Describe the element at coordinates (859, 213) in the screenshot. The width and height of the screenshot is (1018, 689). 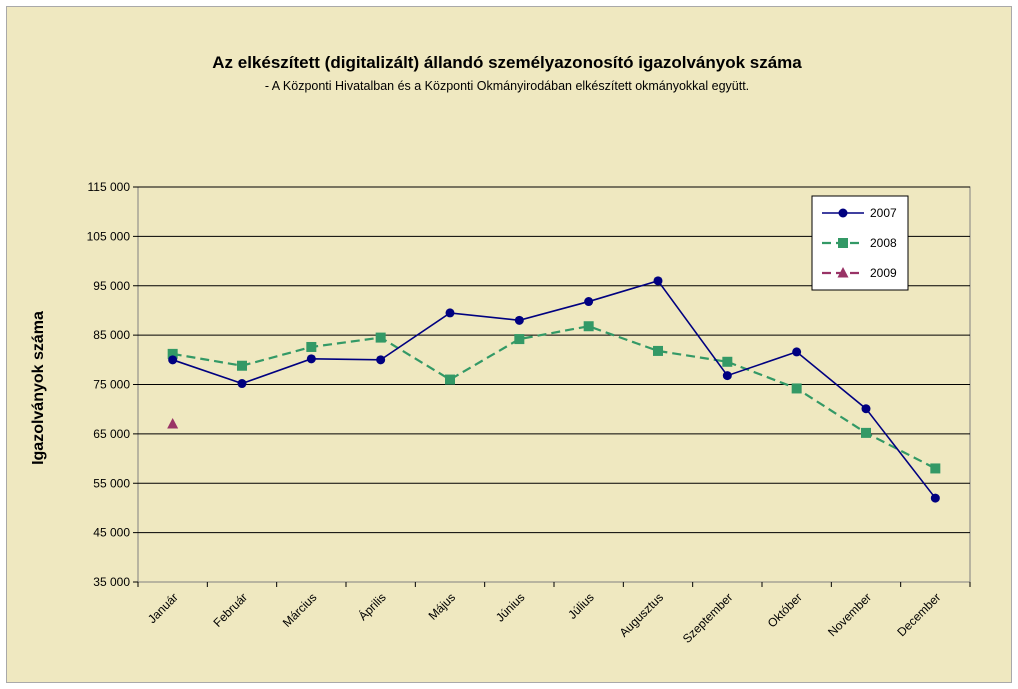
I see `legend-item-2007: 2007` at that location.